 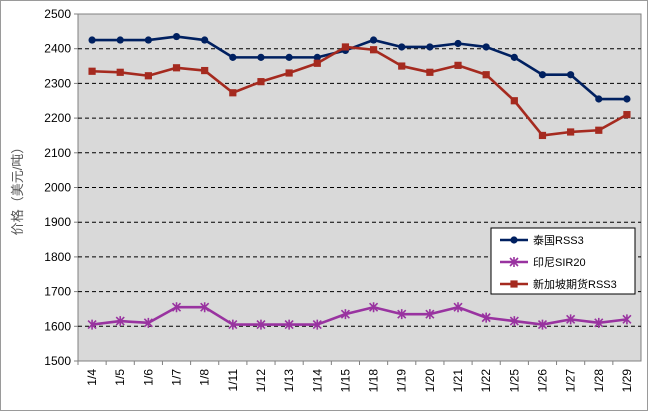 What do you see at coordinates (205, 377) in the screenshot?
I see `x-tick-label: 1/8` at bounding box center [205, 377].